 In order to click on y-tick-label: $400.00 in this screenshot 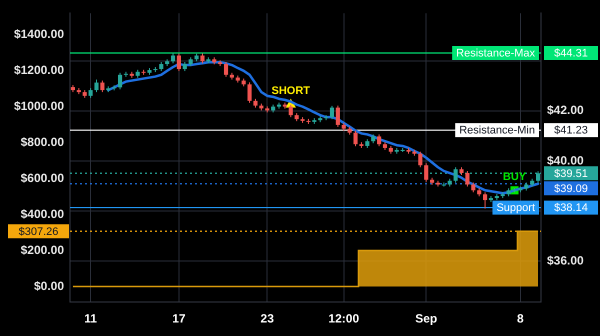, I will do `click(42, 213)`.